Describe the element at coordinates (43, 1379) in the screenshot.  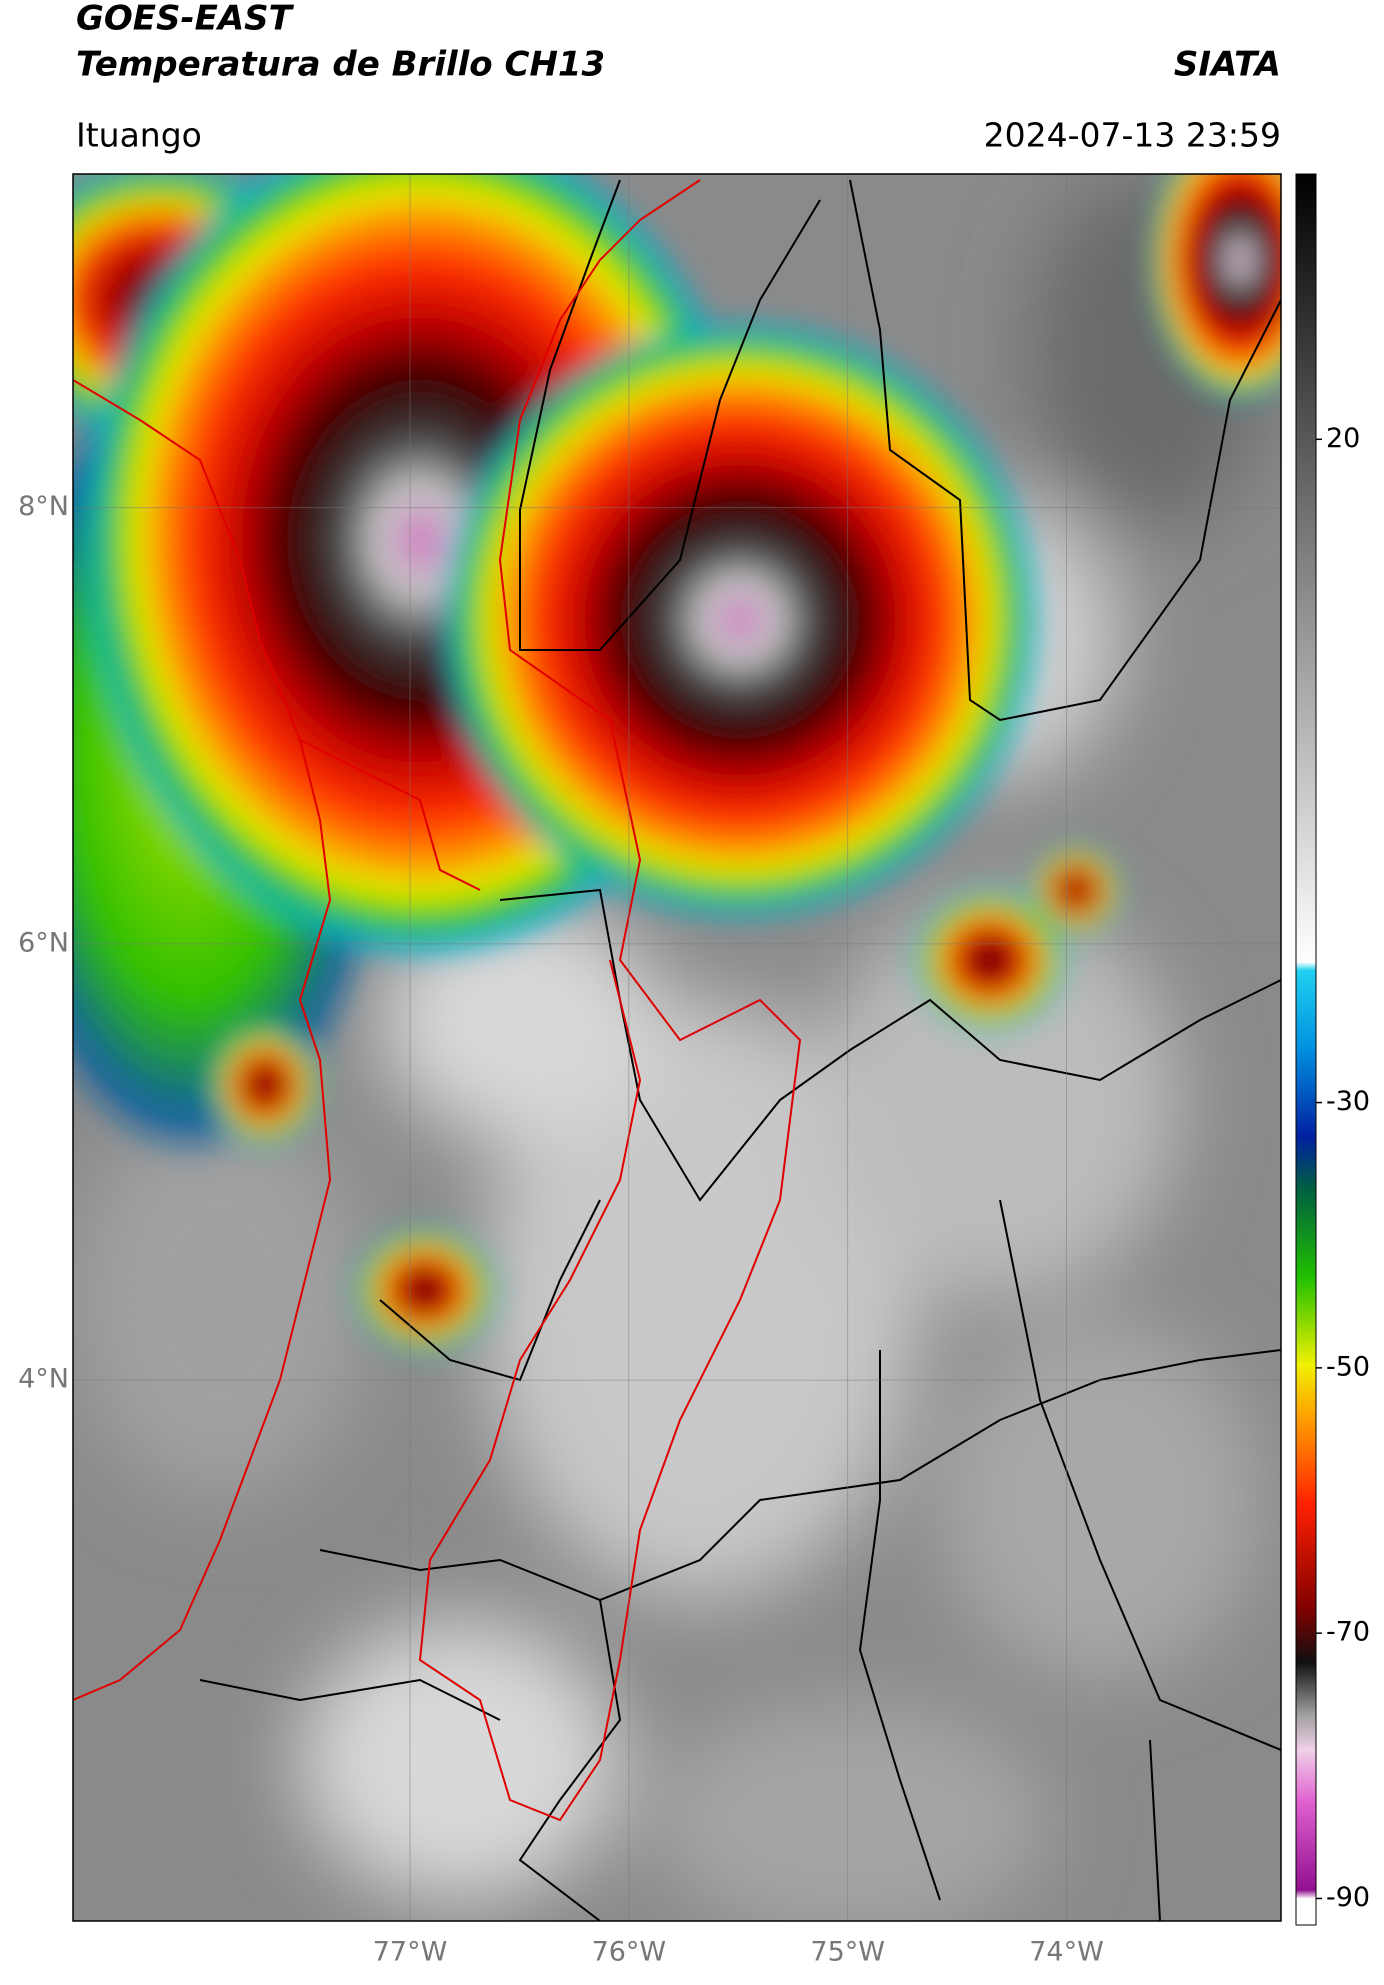
I see `lat-tick-label: 4°N` at that location.